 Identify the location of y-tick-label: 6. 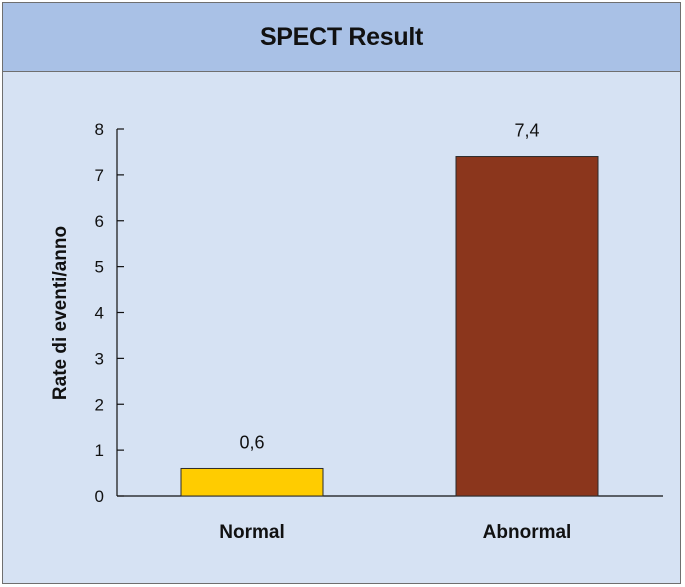
(99, 221).